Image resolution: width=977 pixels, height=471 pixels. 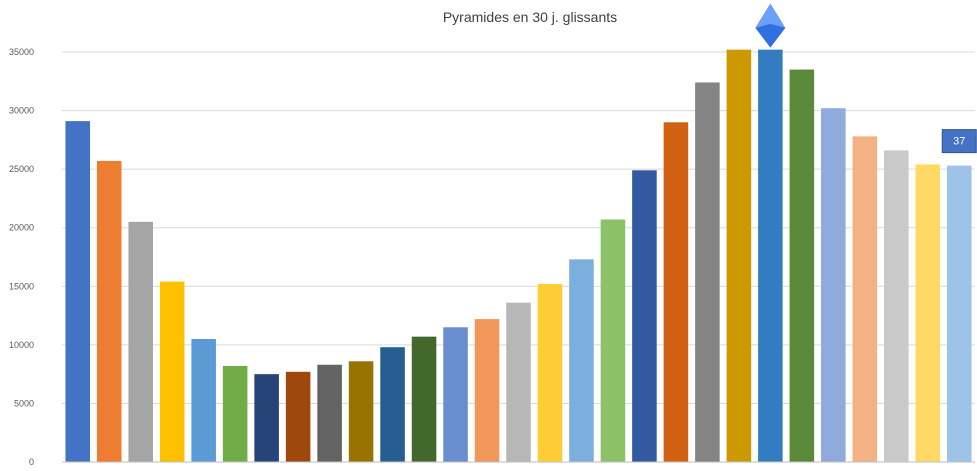 What do you see at coordinates (21, 257) in the screenshot?
I see `y-axis-tick-labels: 0 5000 10000 15000 20000 25000 30000 35000` at bounding box center [21, 257].